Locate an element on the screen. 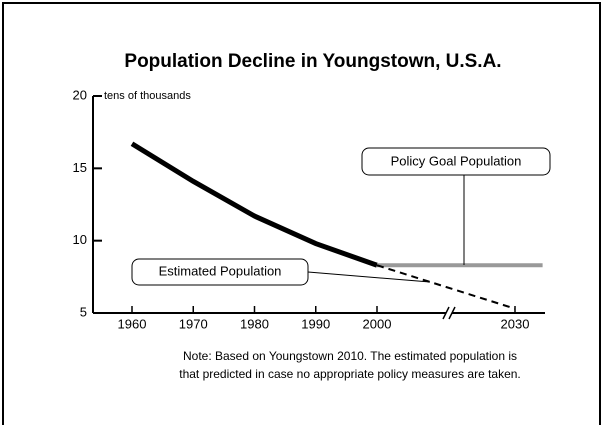 The width and height of the screenshot is (603, 425). y-tick-label: 10 is located at coordinates (80, 239).